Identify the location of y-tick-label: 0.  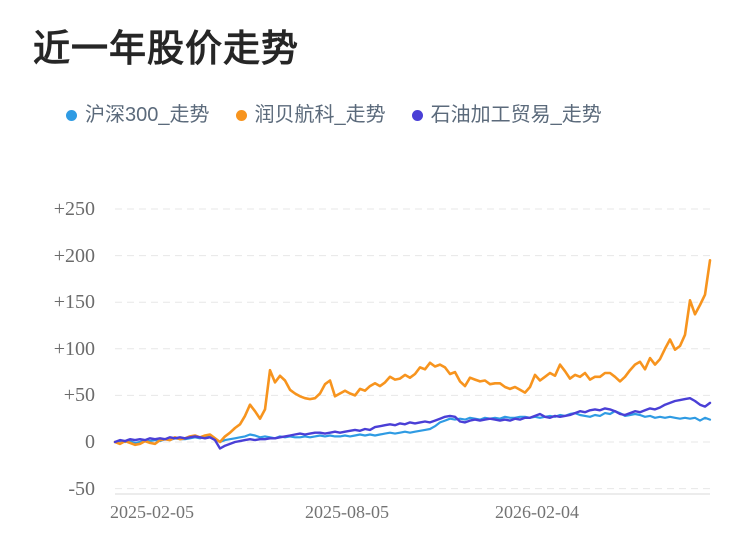
(90, 442).